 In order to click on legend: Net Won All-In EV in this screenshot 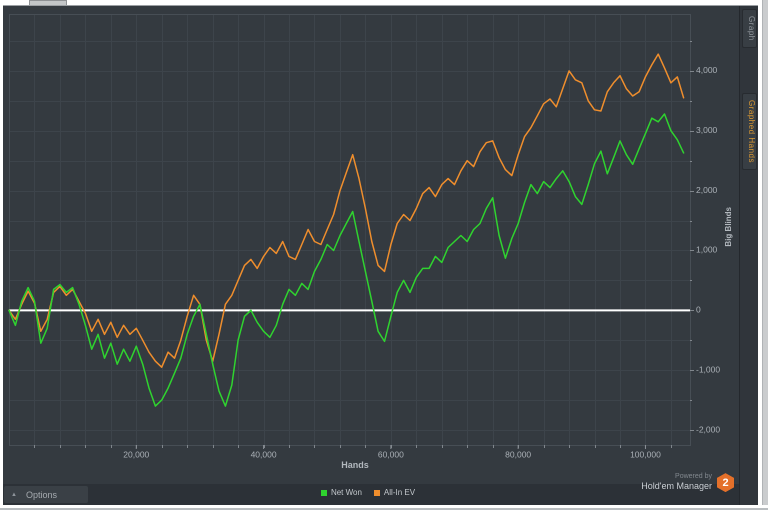, I will do `click(368, 492)`.